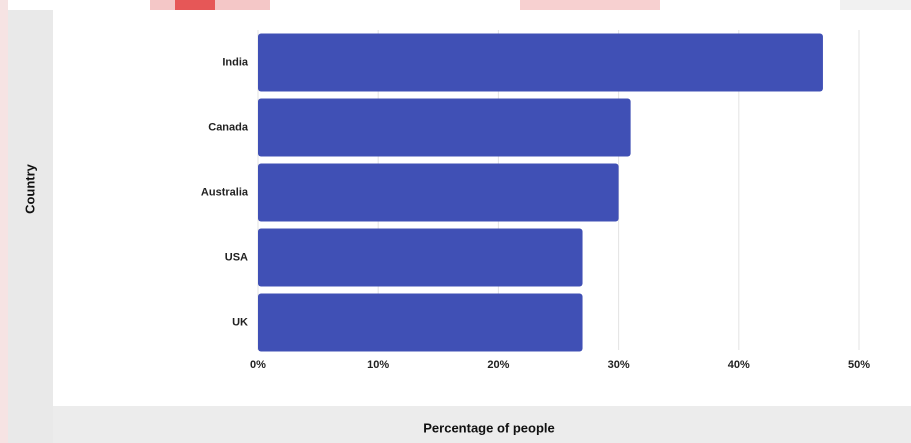 Image resolution: width=911 pixels, height=443 pixels. I want to click on category-label: Australia, so click(225, 192).